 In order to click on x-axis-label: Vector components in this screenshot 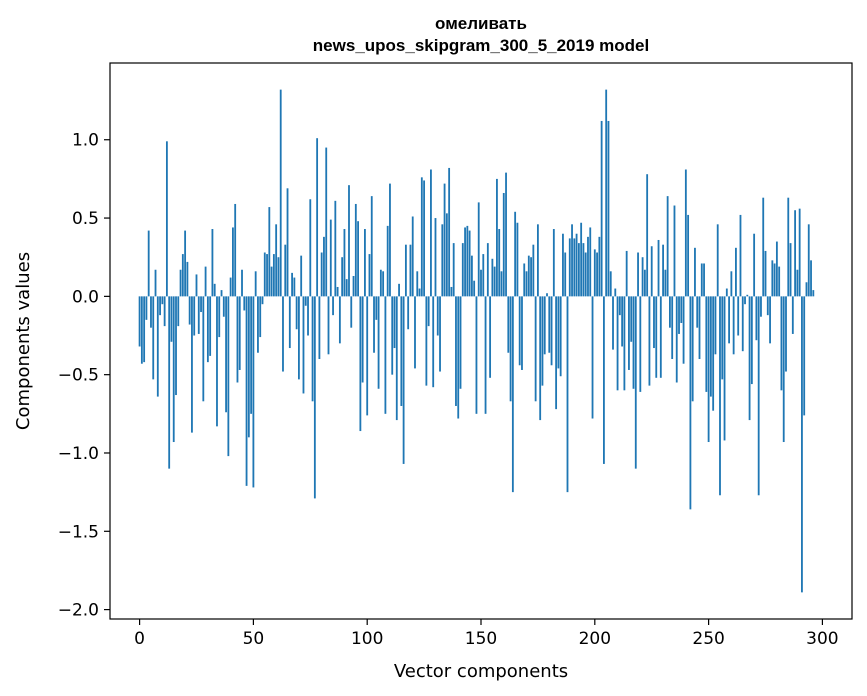, I will do `click(481, 671)`.